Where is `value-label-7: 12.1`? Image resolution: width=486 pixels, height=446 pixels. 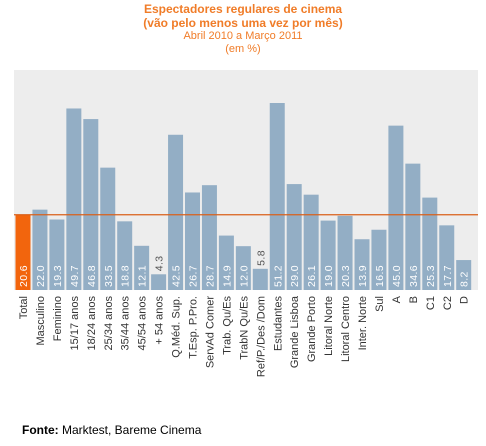
value-label-7: 12.1 is located at coordinates (143, 276).